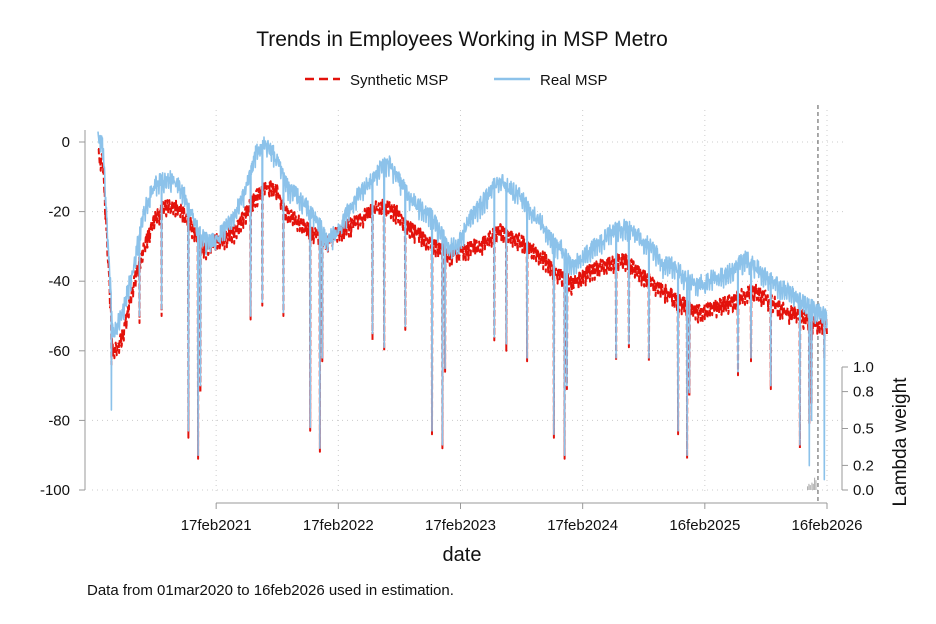 The width and height of the screenshot is (936, 624). What do you see at coordinates (460, 525) in the screenshot?
I see `x-tick-label: 17feb2023` at bounding box center [460, 525].